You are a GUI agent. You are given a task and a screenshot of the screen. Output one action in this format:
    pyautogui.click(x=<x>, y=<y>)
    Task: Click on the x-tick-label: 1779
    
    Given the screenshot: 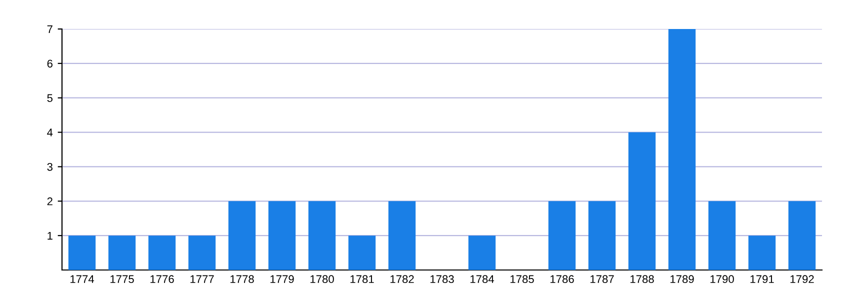 What is the action you would take?
    pyautogui.click(x=282, y=279)
    